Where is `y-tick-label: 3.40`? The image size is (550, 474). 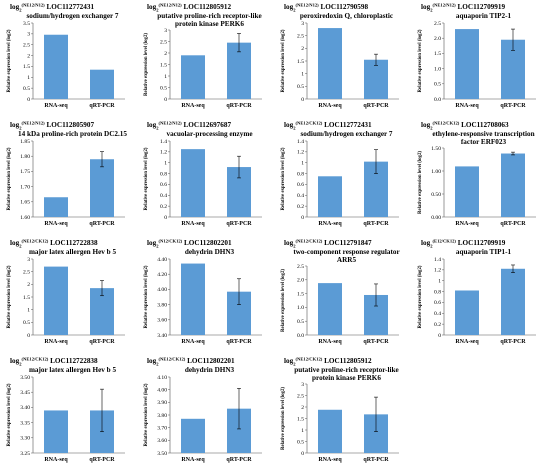 y-tick-label: 3.40 is located at coordinates (25, 408).